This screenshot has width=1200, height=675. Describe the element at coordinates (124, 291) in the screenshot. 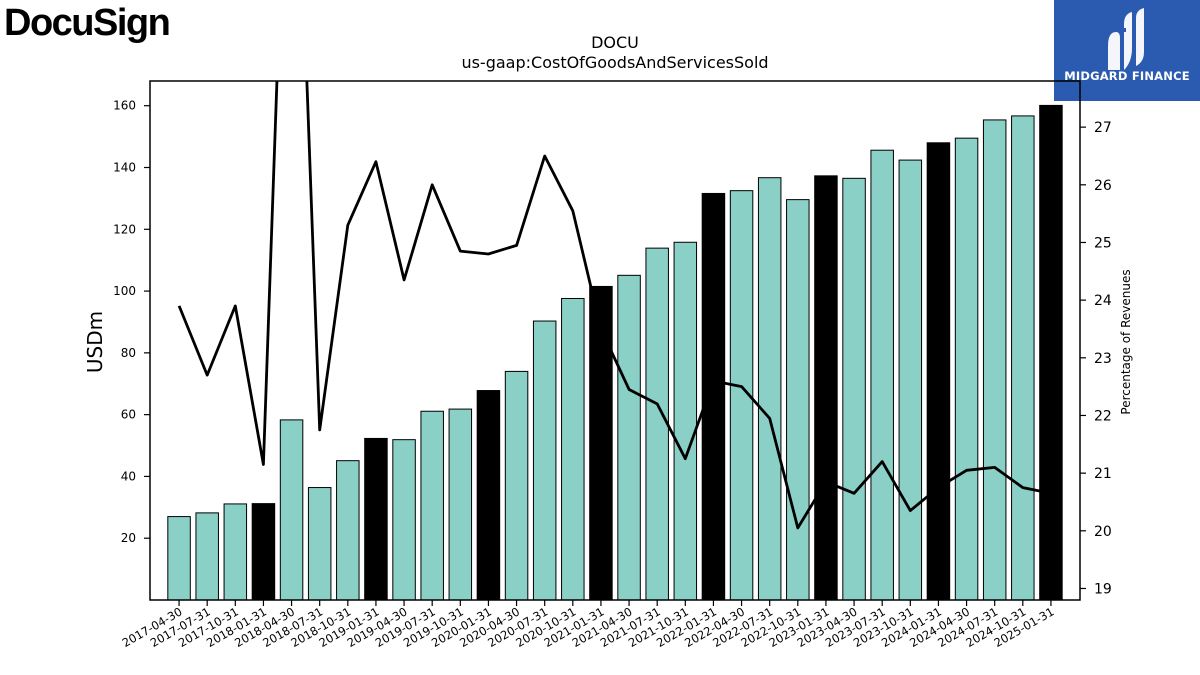

I see `y-tick-label: 100` at that location.